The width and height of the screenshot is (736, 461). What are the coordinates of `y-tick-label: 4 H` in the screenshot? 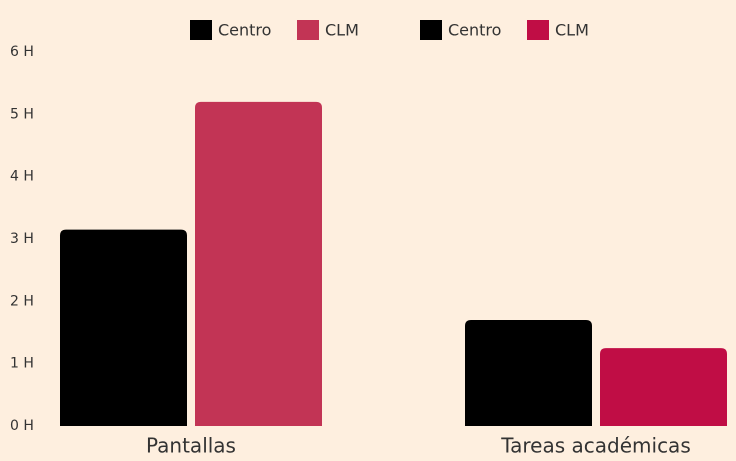 It's located at (22, 177).